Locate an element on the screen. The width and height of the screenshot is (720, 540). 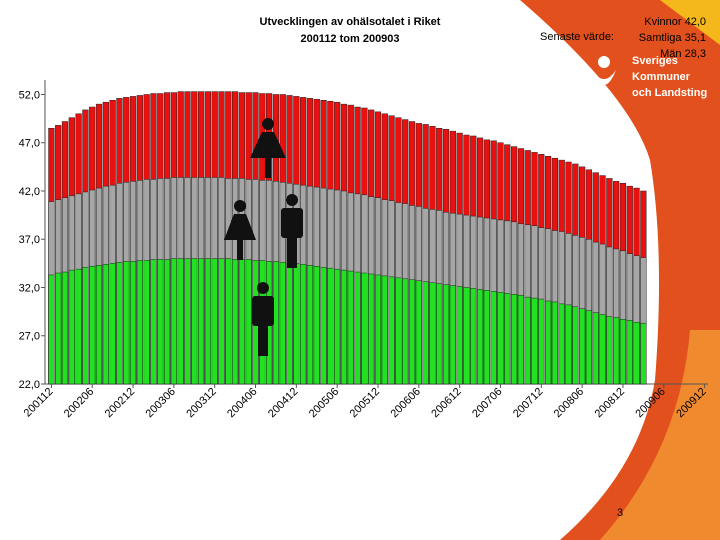
yellow-corner is located at coordinates (690, 22).